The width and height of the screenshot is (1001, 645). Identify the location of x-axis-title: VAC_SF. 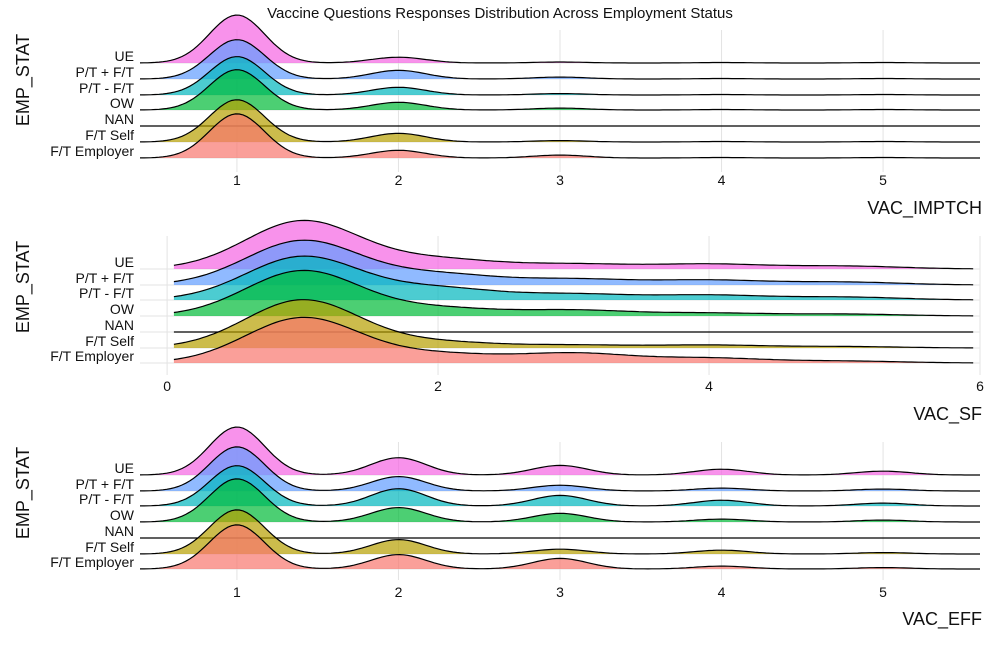
(947, 414).